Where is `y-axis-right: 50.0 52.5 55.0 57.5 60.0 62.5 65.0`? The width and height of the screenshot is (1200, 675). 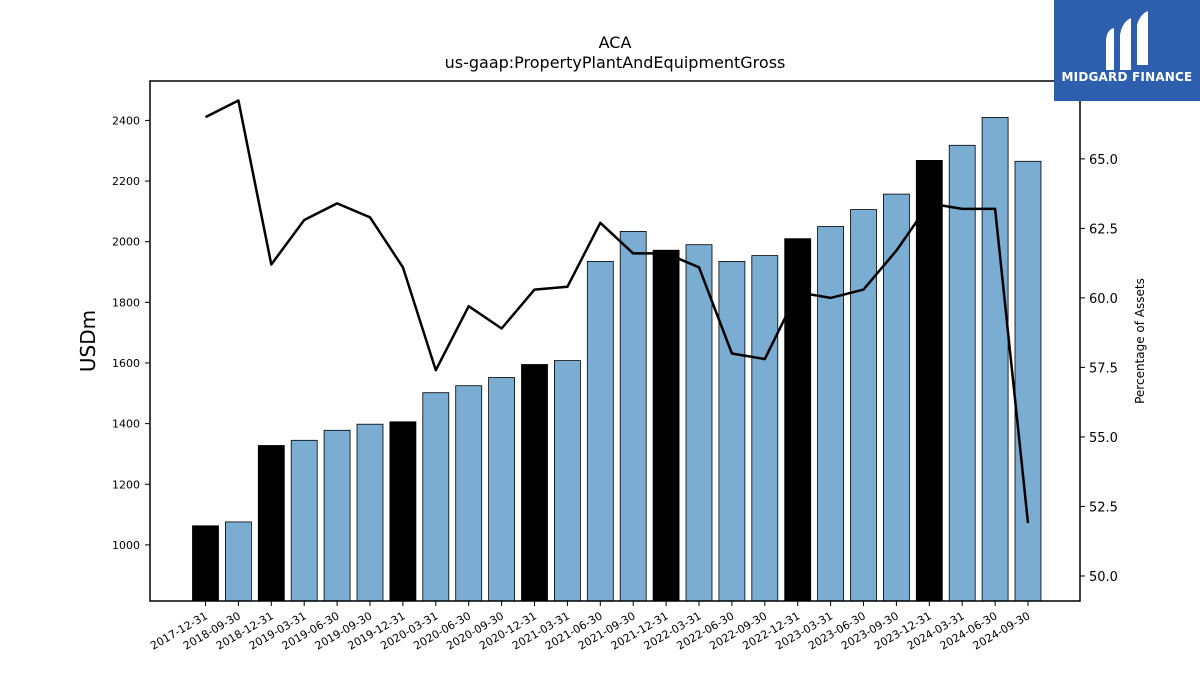
y-axis-right: 50.0 52.5 55.0 57.5 60.0 62.5 65.0 is located at coordinates (1099, 369).